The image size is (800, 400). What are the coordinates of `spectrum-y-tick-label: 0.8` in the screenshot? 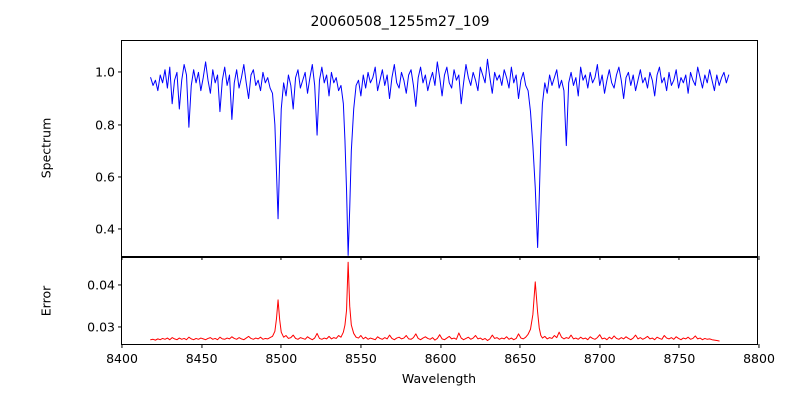 It's located at (105, 125).